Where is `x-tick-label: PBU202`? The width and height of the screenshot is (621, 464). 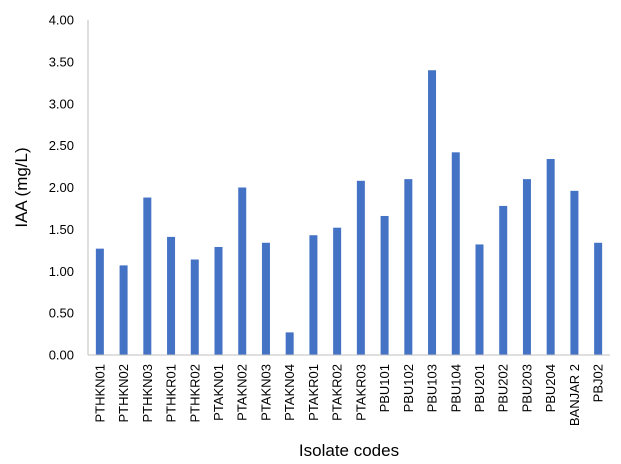
x-tick-label: PBU202 is located at coordinates (503, 388).